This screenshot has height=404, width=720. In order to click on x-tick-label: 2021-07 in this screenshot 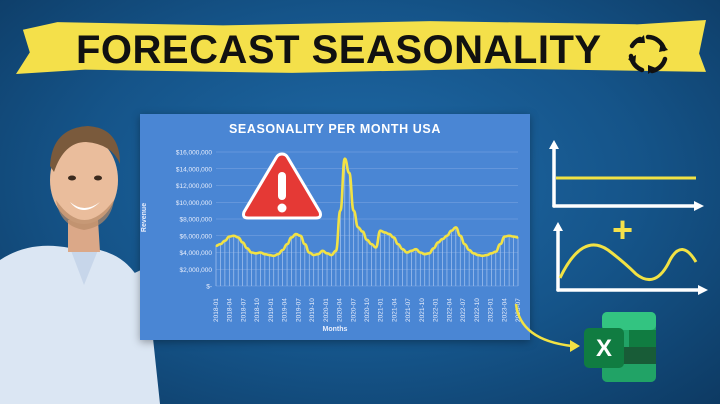, I will do `click(408, 310)`.